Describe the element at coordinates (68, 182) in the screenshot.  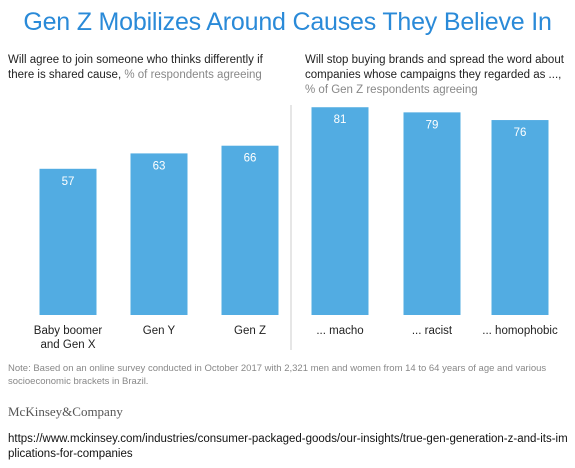
I see `bar-value-label: 57` at that location.